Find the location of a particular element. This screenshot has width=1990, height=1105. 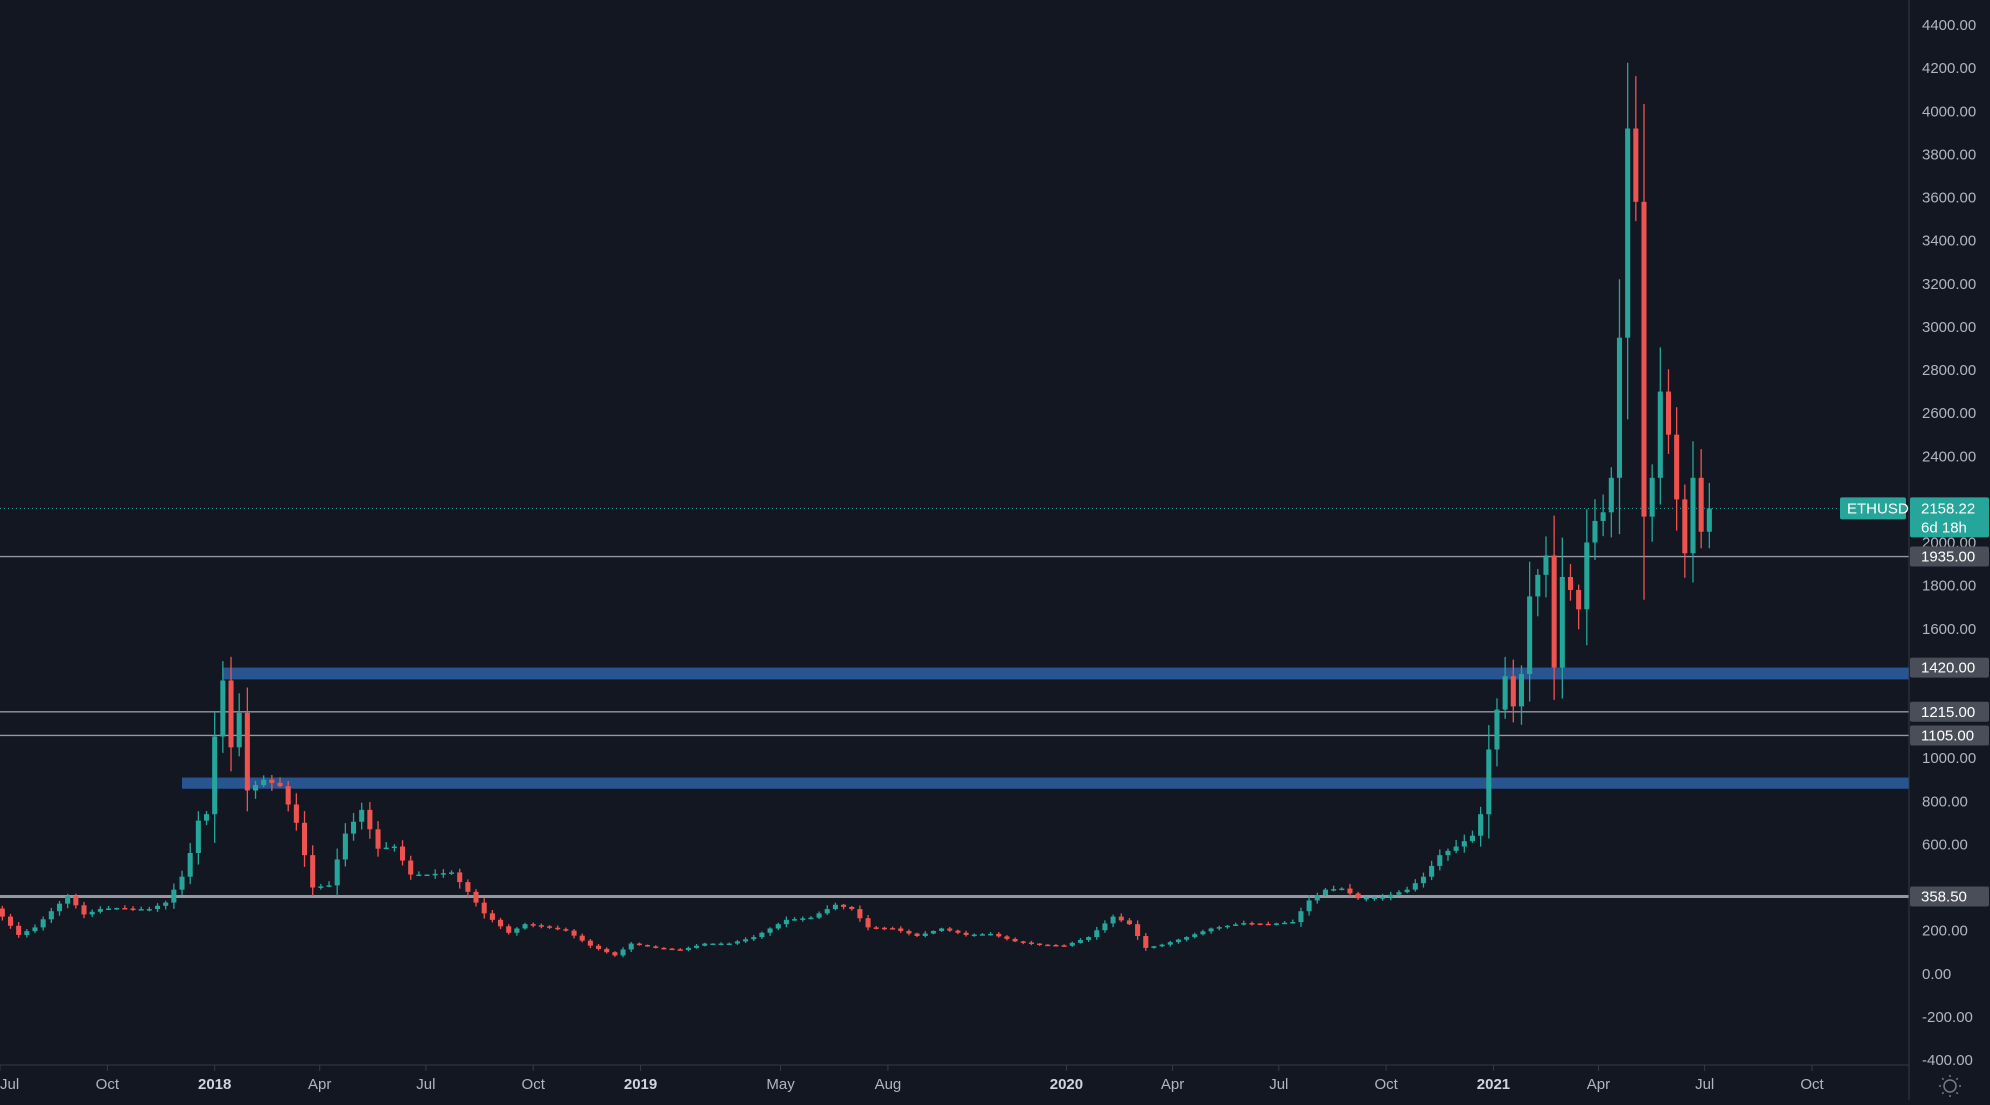

price-tick-label: 600.00 is located at coordinates (1945, 844).